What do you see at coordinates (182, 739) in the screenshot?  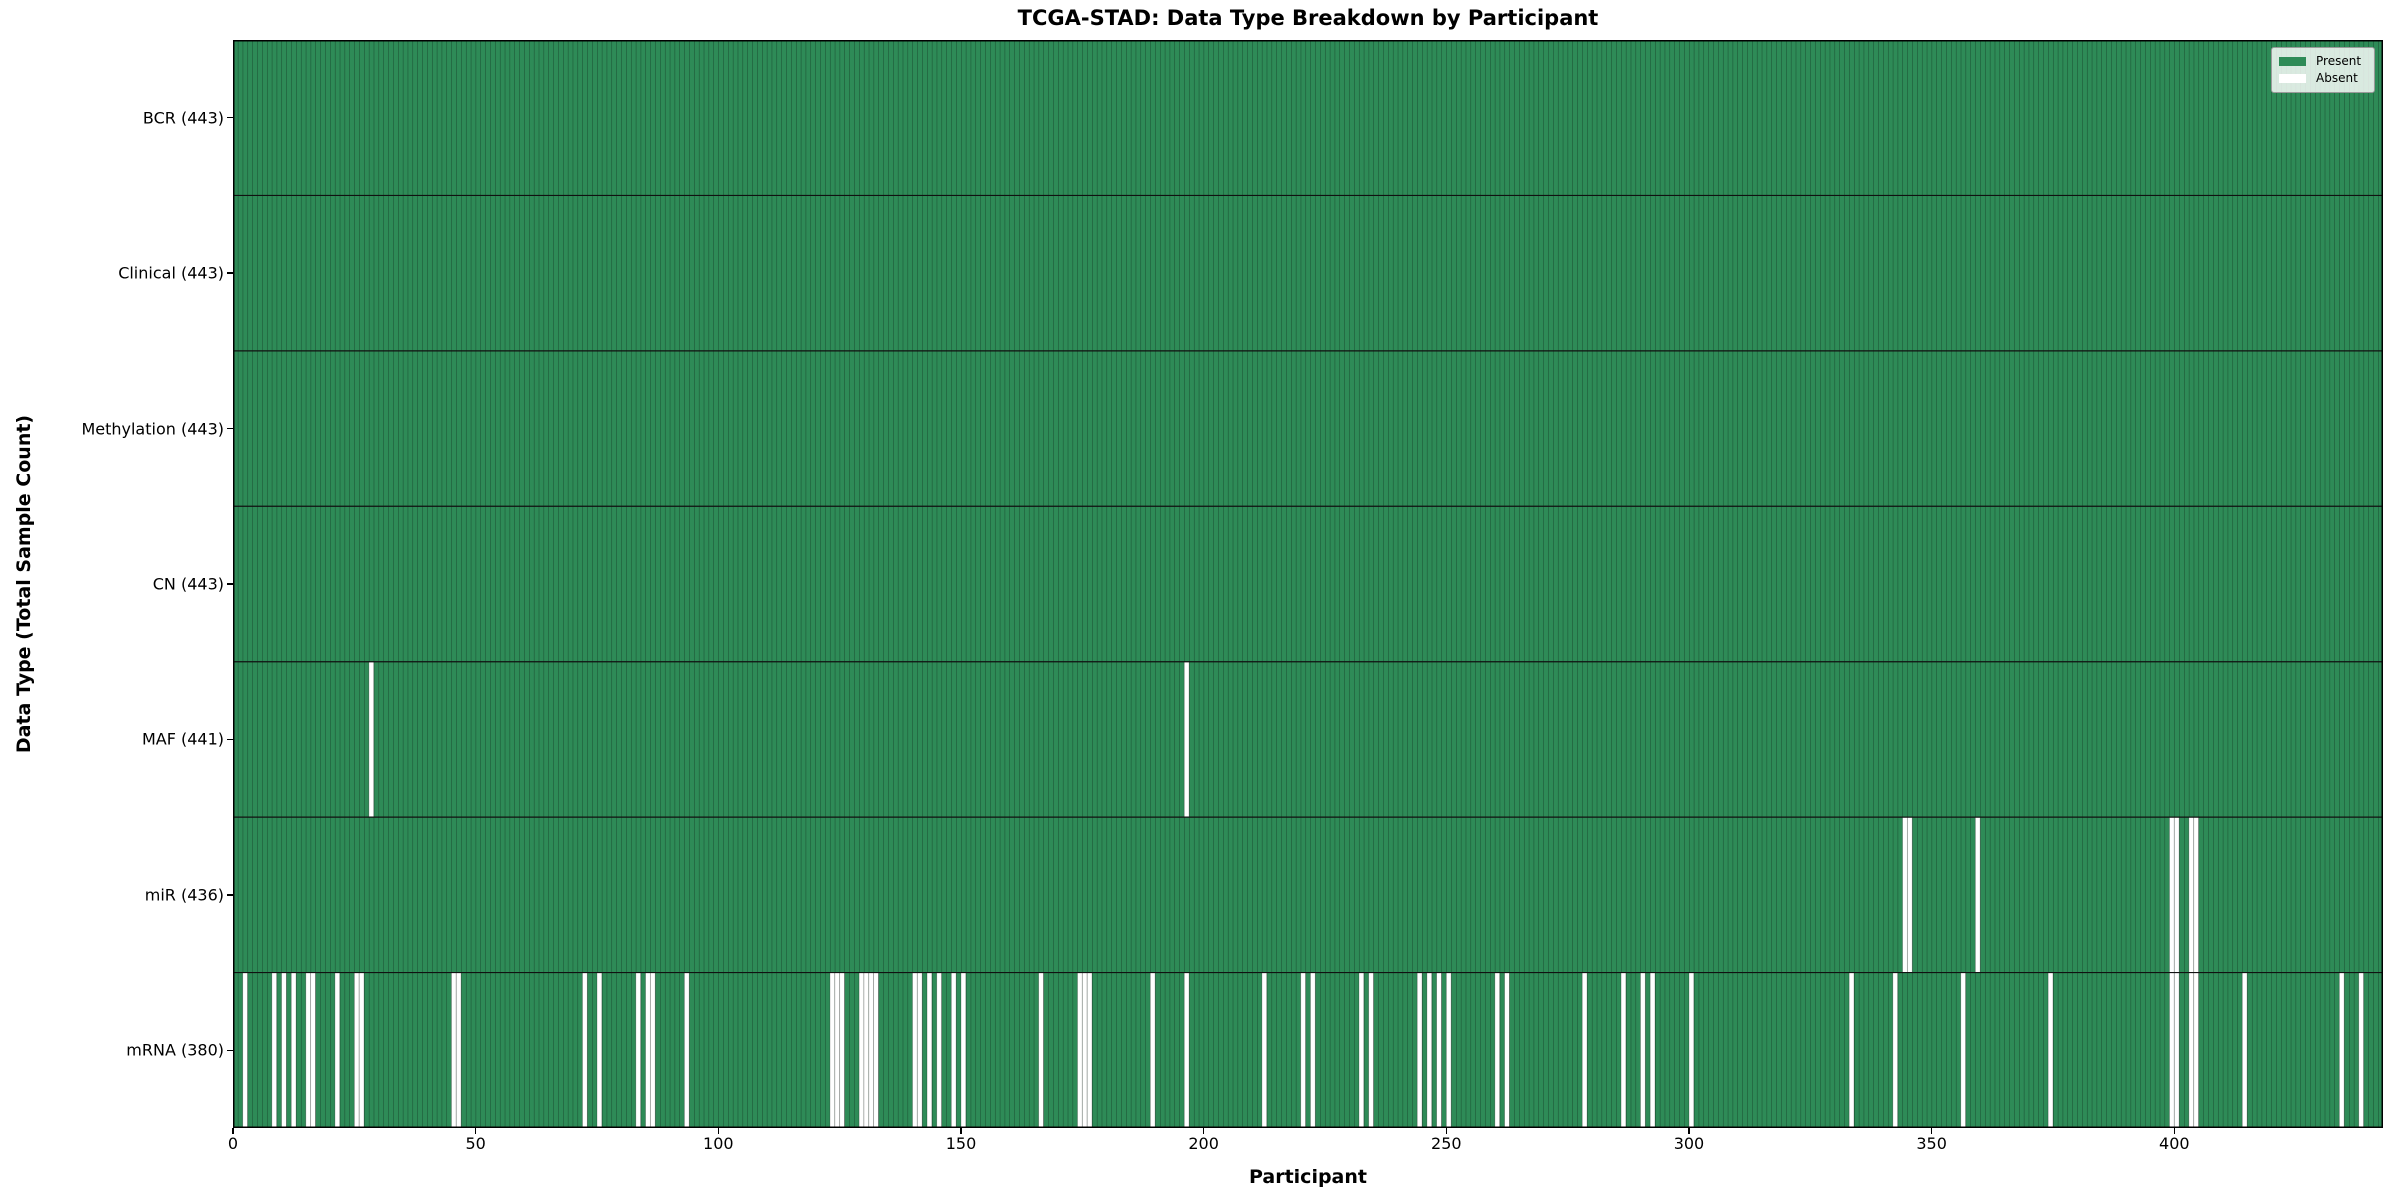 I see `y-tick-label-MAF: MAF (441)` at bounding box center [182, 739].